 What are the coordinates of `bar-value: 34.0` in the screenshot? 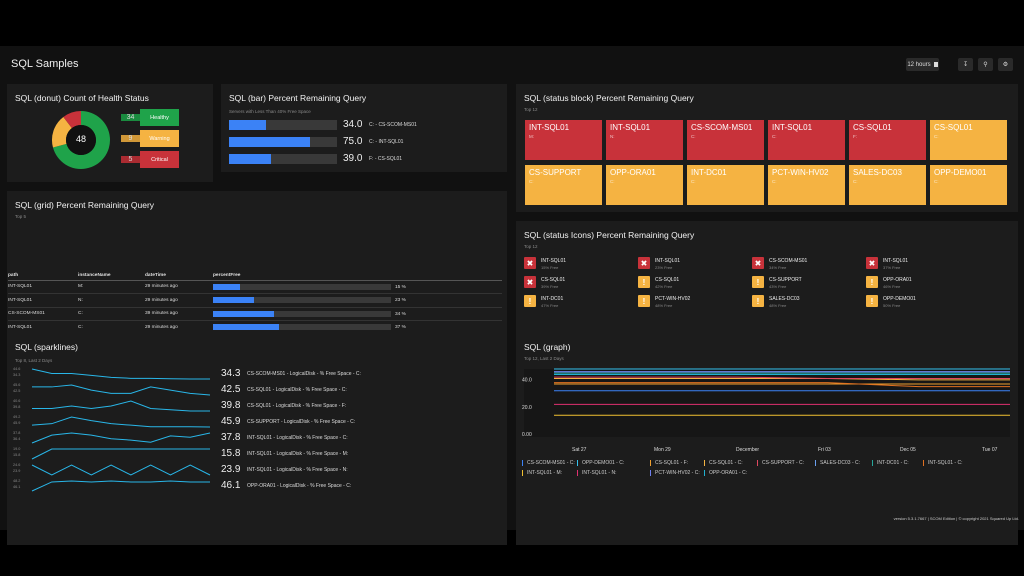 It's located at (353, 124).